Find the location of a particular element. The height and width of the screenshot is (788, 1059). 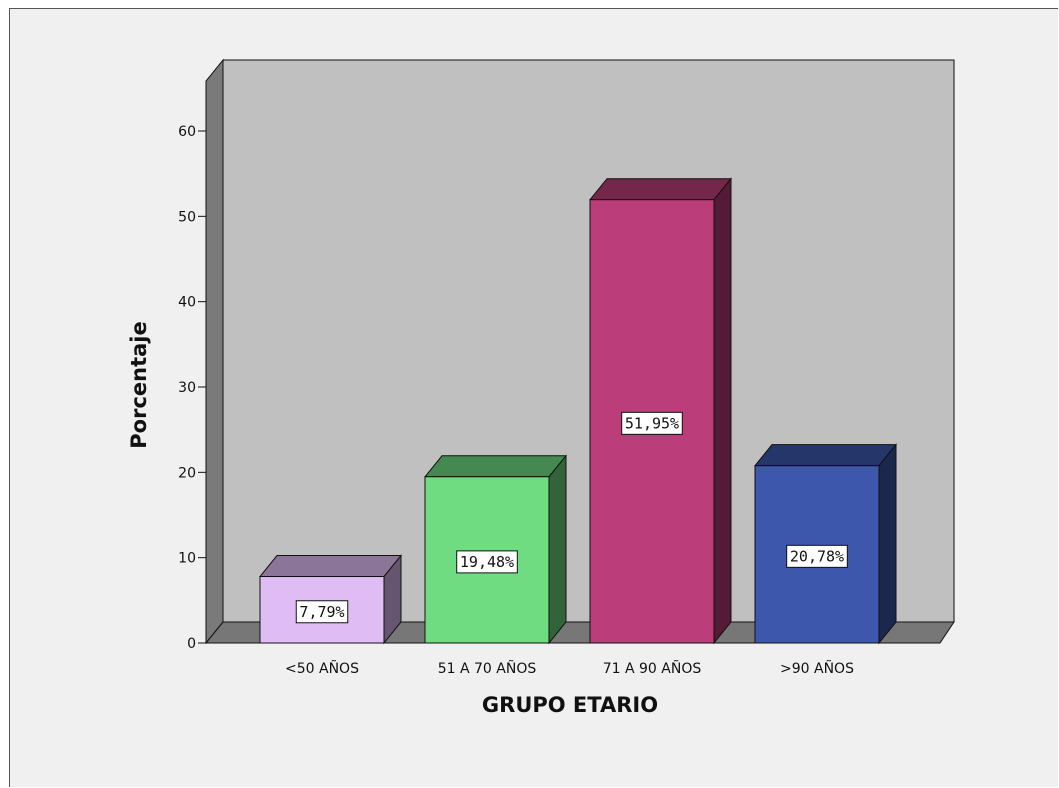

y-tick-label: 20 is located at coordinates (187, 473).